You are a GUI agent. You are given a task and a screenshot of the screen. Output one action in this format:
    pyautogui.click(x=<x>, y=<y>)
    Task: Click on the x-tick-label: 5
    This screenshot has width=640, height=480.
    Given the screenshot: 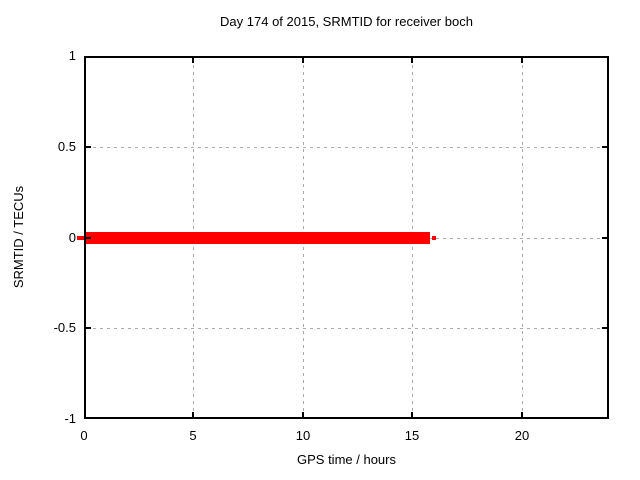 What is the action you would take?
    pyautogui.click(x=193, y=435)
    